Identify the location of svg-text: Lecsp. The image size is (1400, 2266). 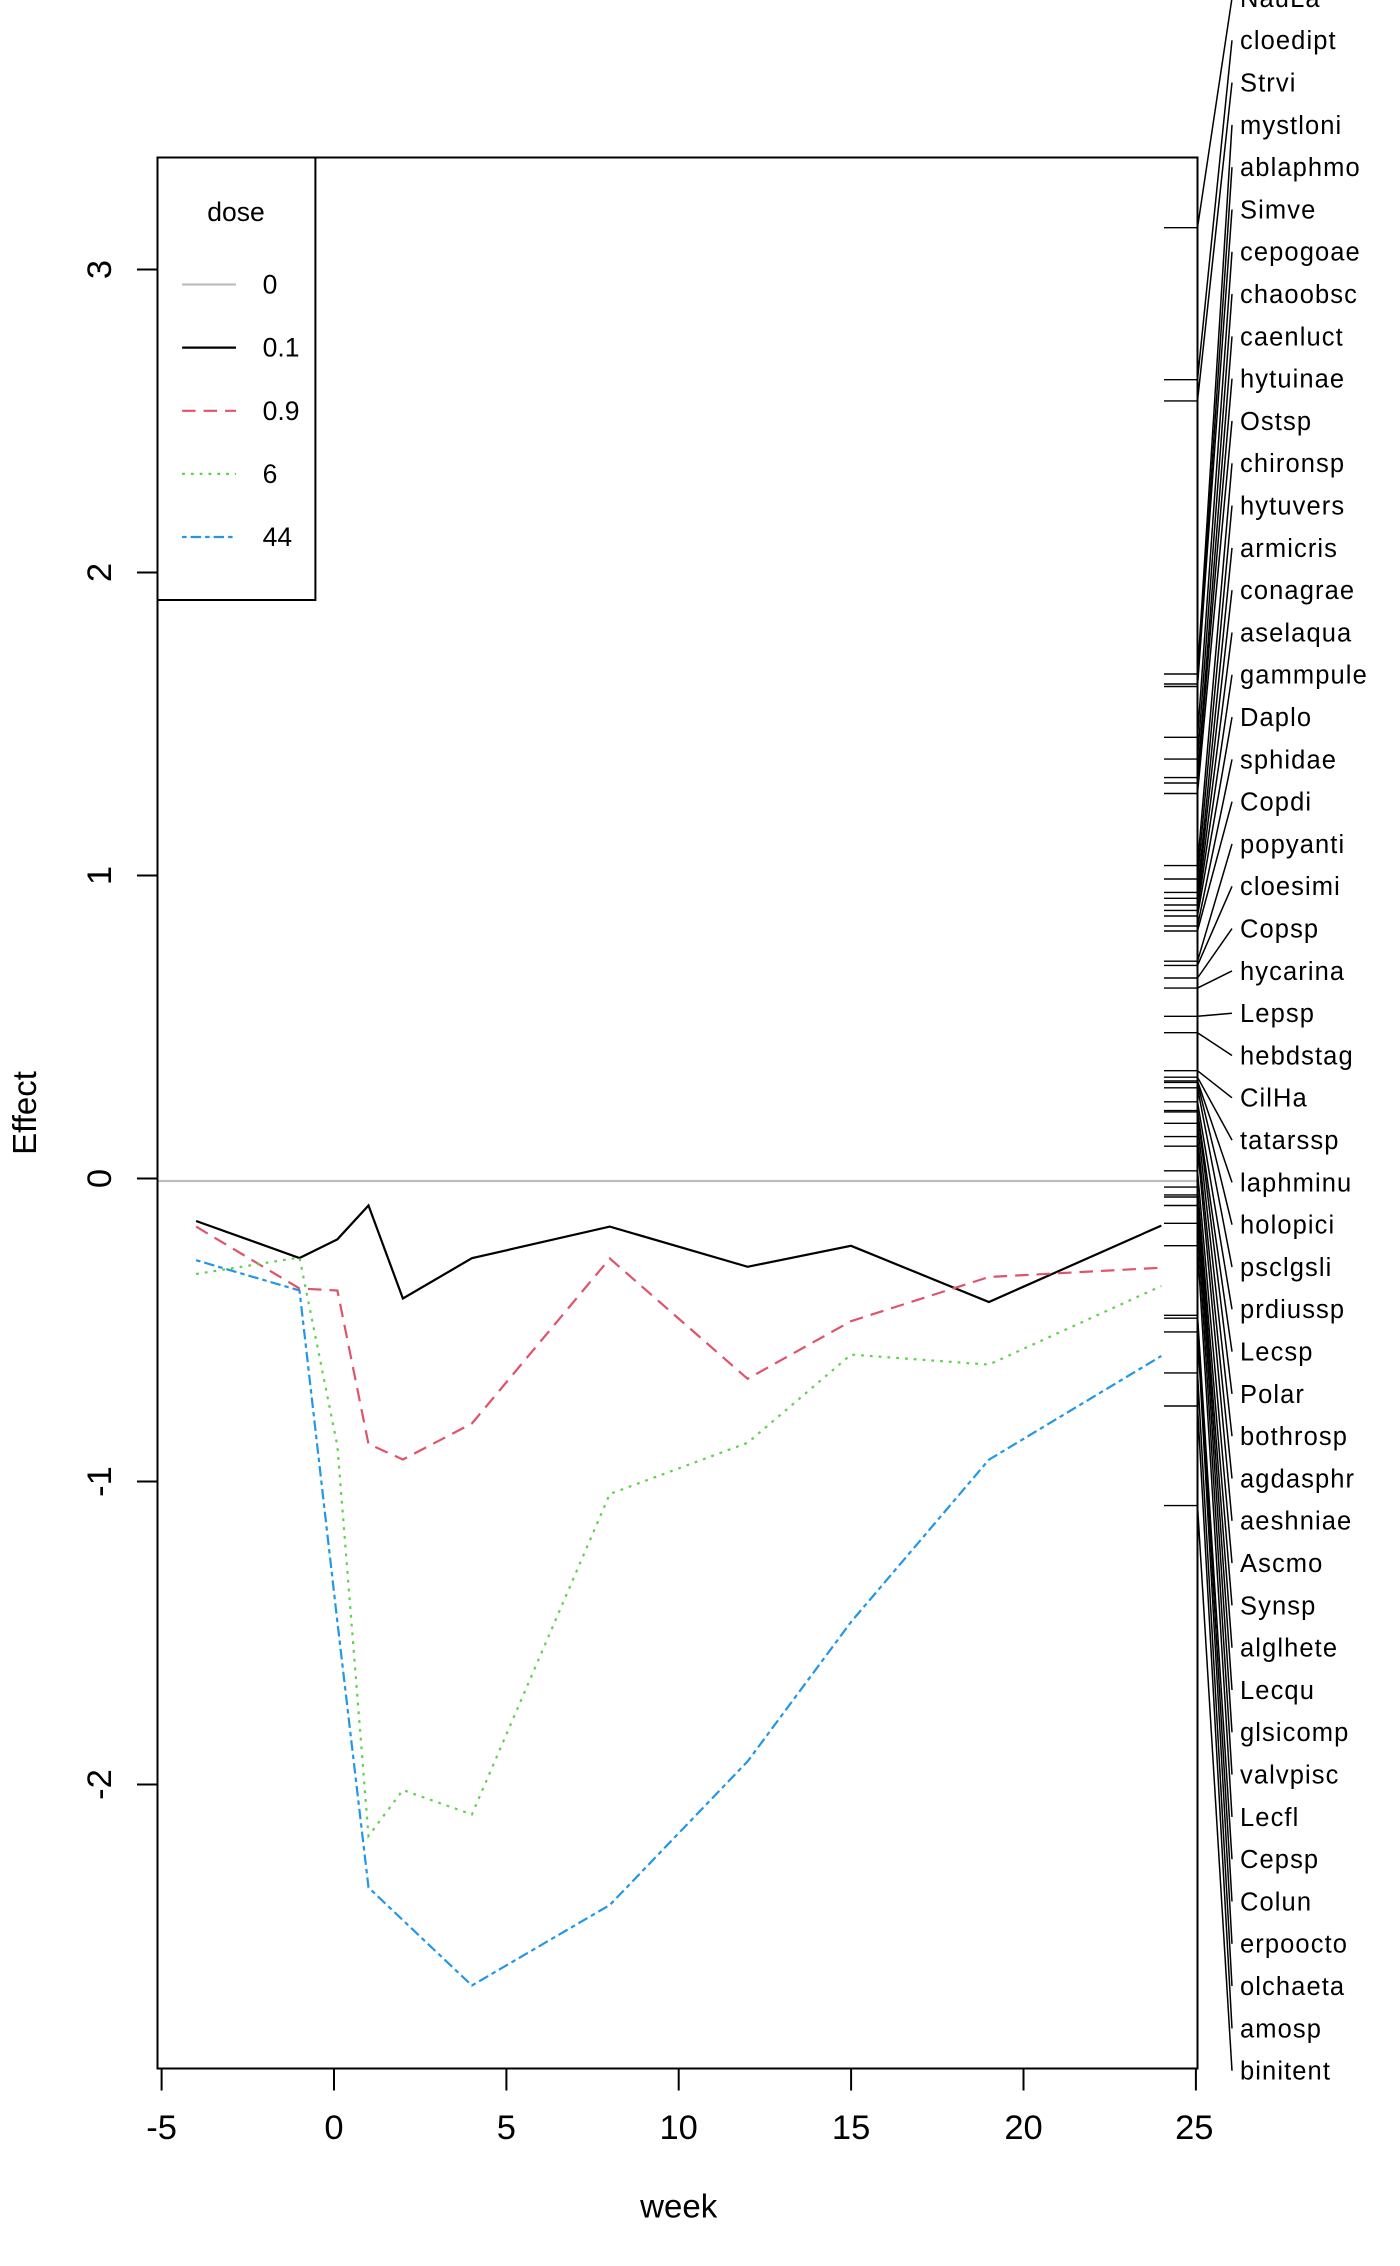
(1277, 1353).